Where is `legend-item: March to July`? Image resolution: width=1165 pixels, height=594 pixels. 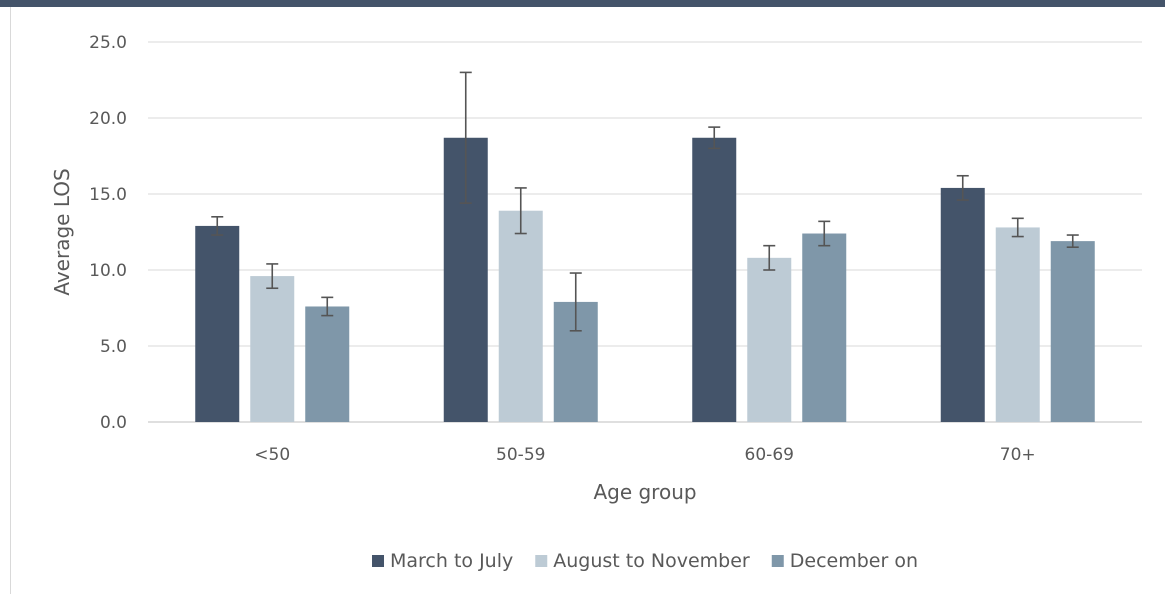
legend-item: March to July is located at coordinates (442, 561).